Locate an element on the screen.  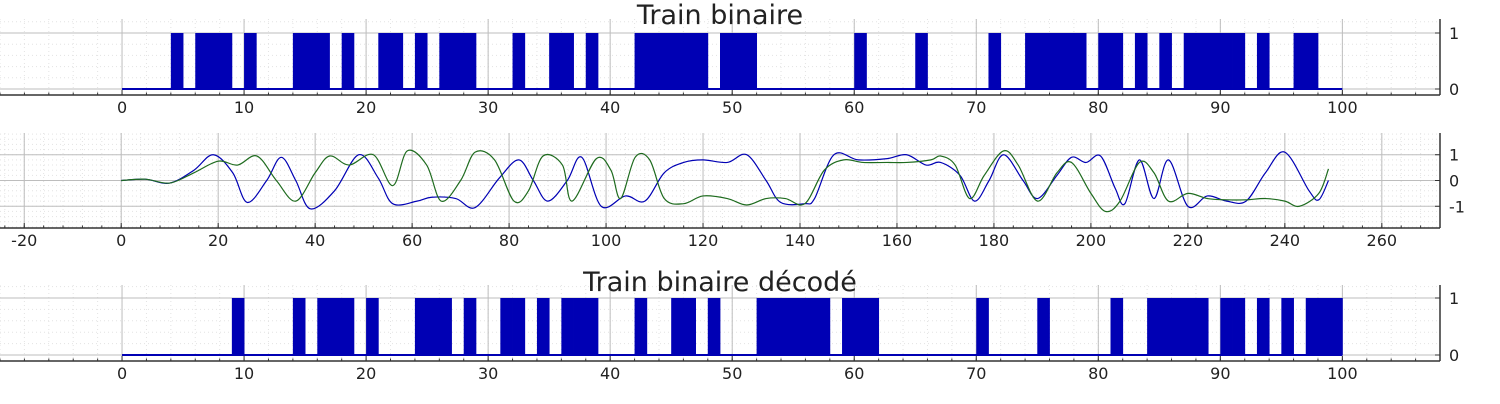
x-tick-label: 180 is located at coordinates (994, 240).